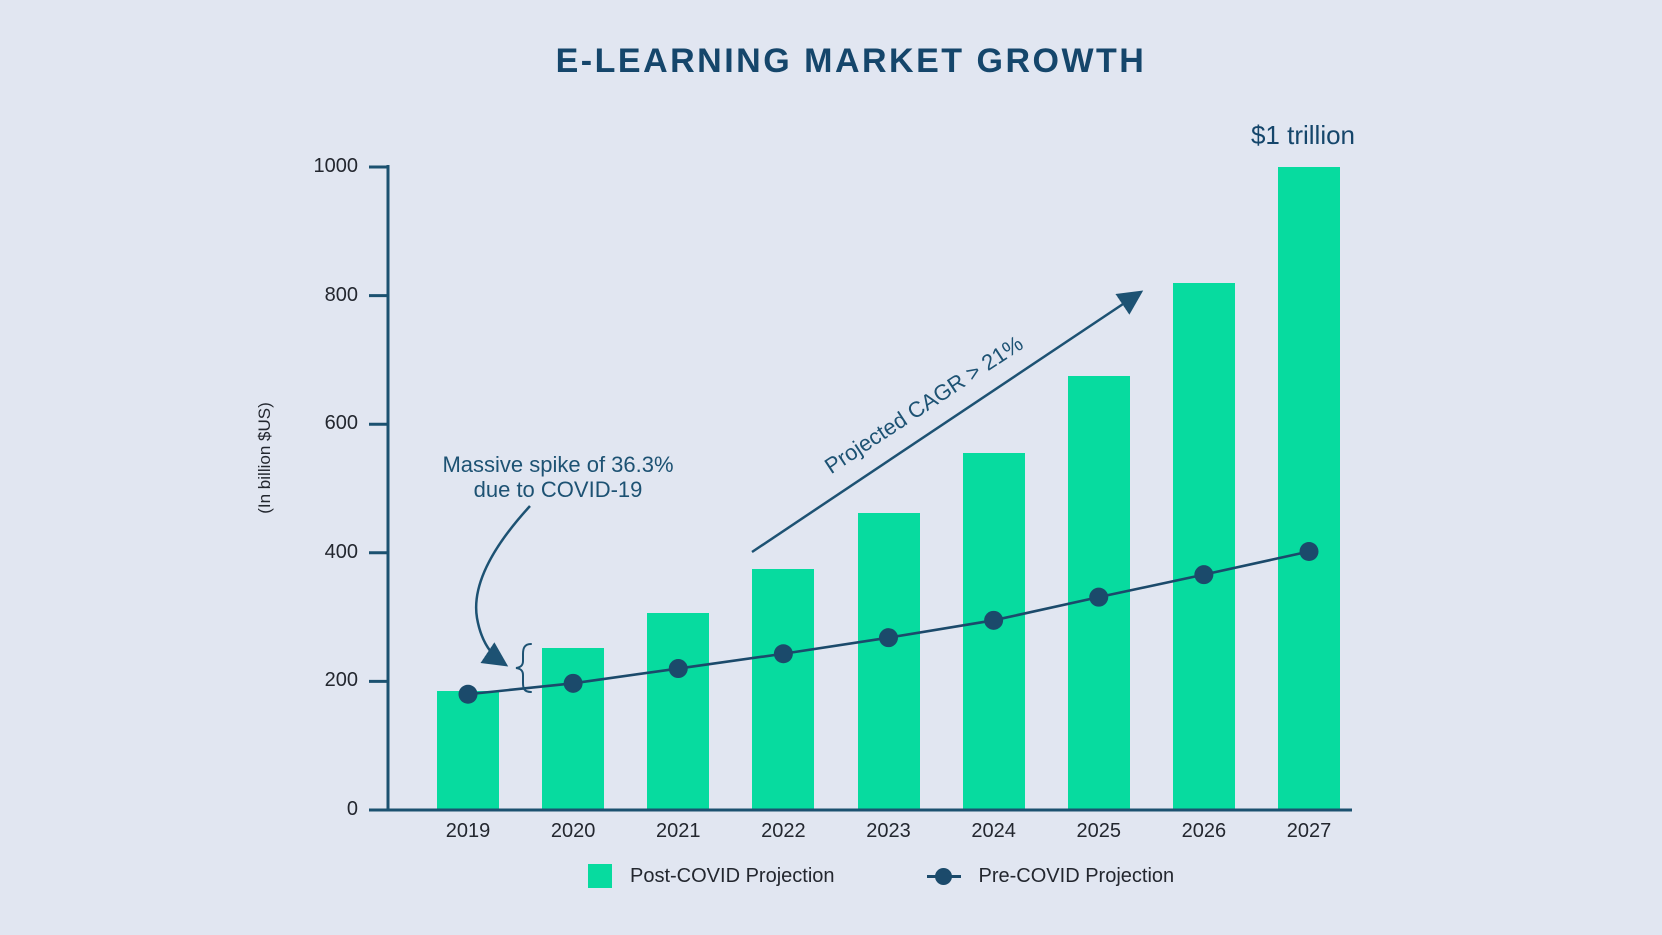 The width and height of the screenshot is (1662, 935). What do you see at coordinates (888, 661) in the screenshot?
I see `bar-2023` at bounding box center [888, 661].